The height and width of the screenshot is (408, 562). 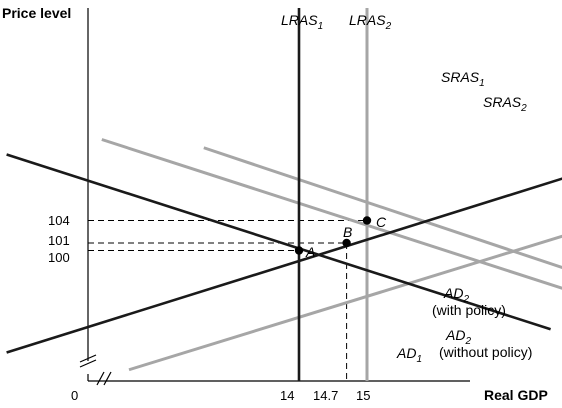 What do you see at coordinates (370, 22) in the screenshot?
I see `lras2-label: LRAS2` at bounding box center [370, 22].